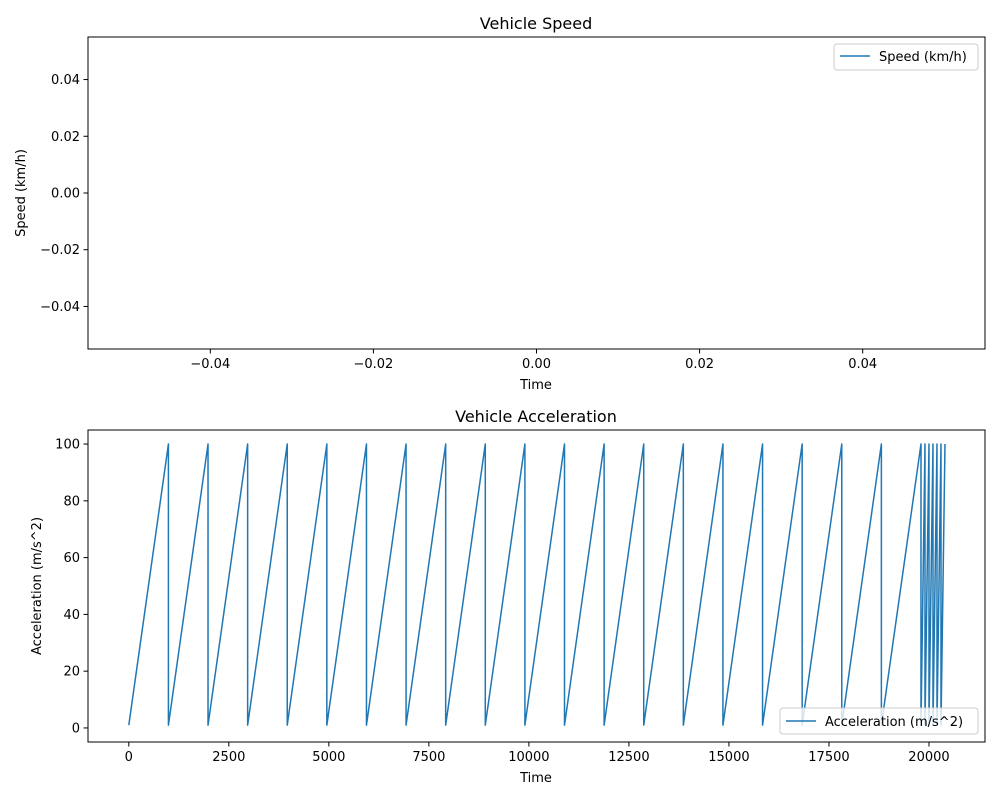 The height and width of the screenshot is (800, 1000). Describe the element at coordinates (862, 364) in the screenshot. I see `x-tick-label: 0.04` at that location.